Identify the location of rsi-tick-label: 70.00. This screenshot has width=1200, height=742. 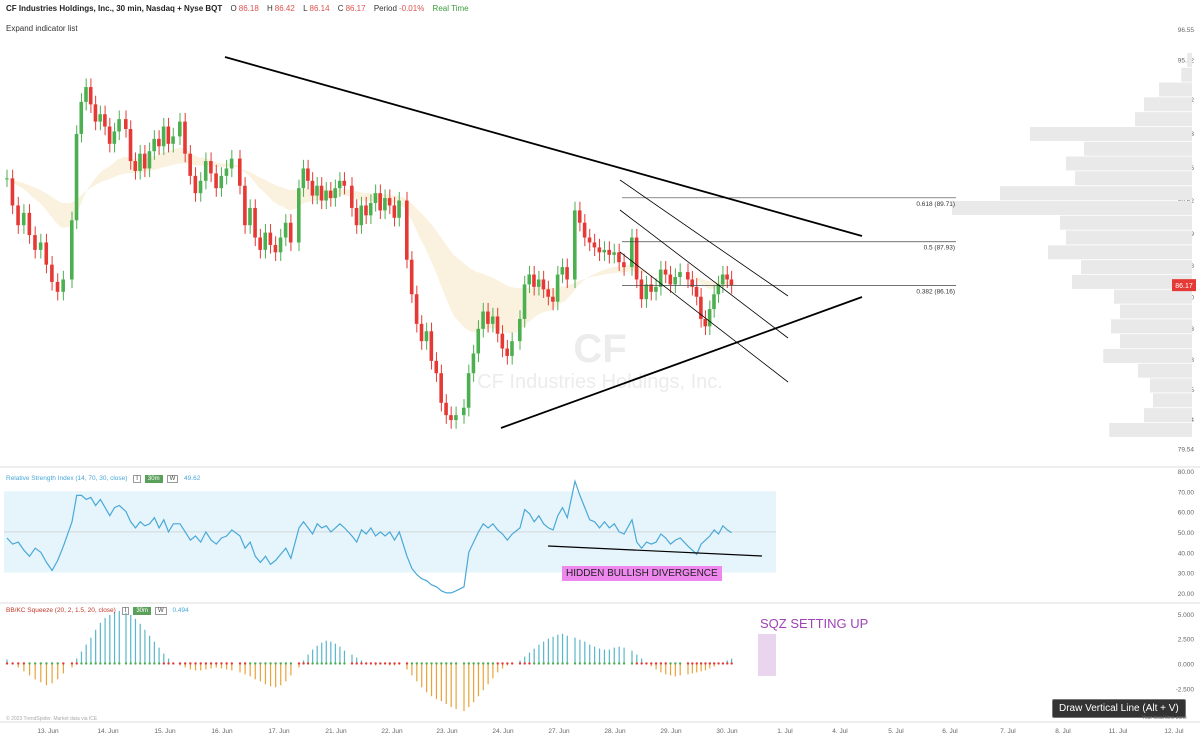
(1186, 492).